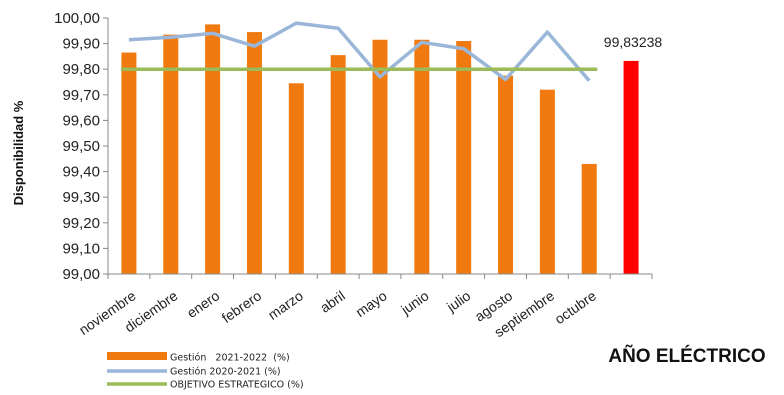  What do you see at coordinates (576, 307) in the screenshot?
I see `x-tick-label: octubre` at bounding box center [576, 307].